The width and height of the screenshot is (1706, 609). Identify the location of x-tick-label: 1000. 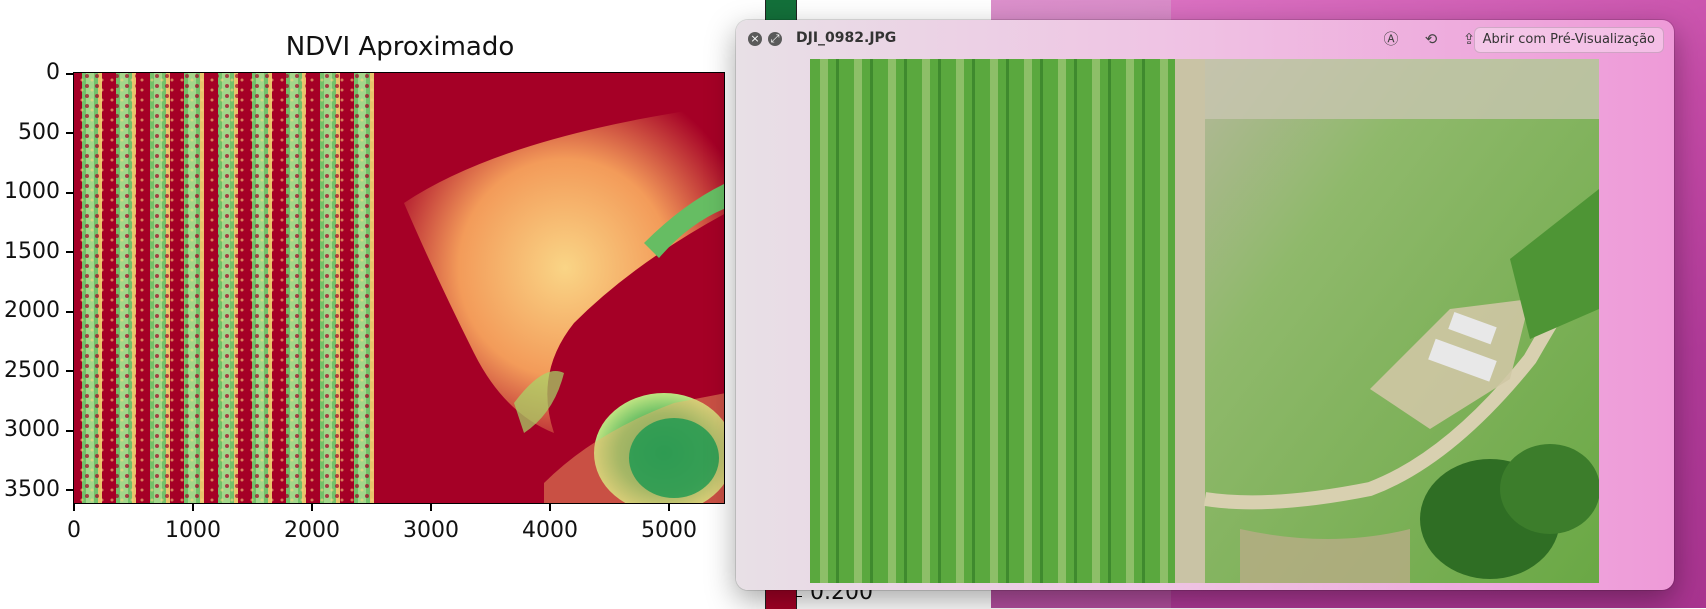
(193, 530).